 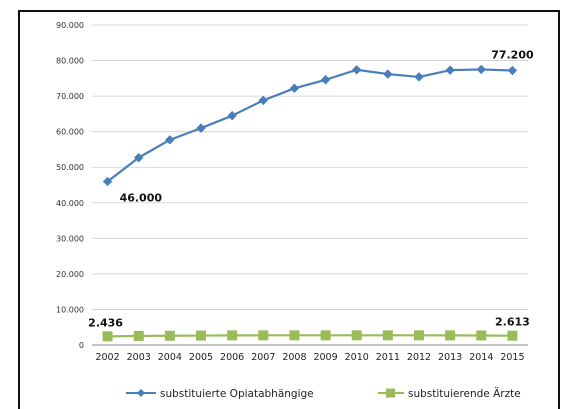 What do you see at coordinates (70, 25) in the screenshot?
I see `y-tick-label: 90.000` at bounding box center [70, 25].